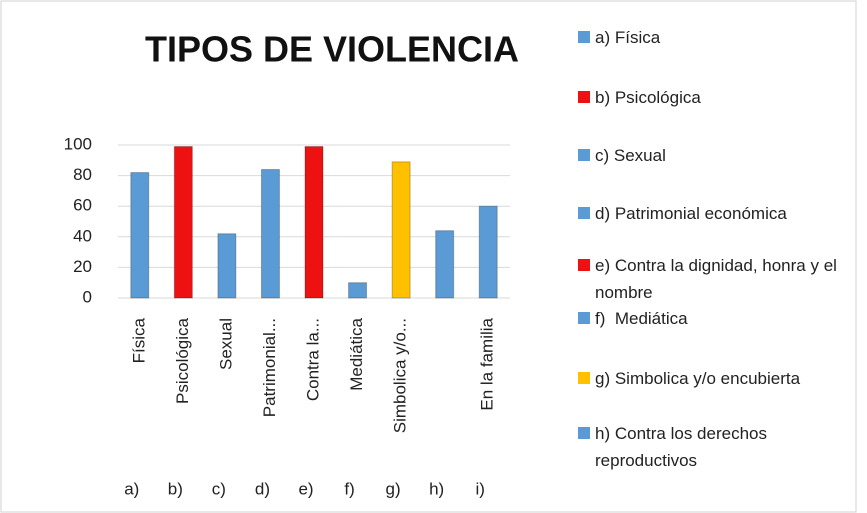 The height and width of the screenshot is (513, 867). What do you see at coordinates (641, 318) in the screenshot?
I see `legend-label: f) Mediática` at bounding box center [641, 318].